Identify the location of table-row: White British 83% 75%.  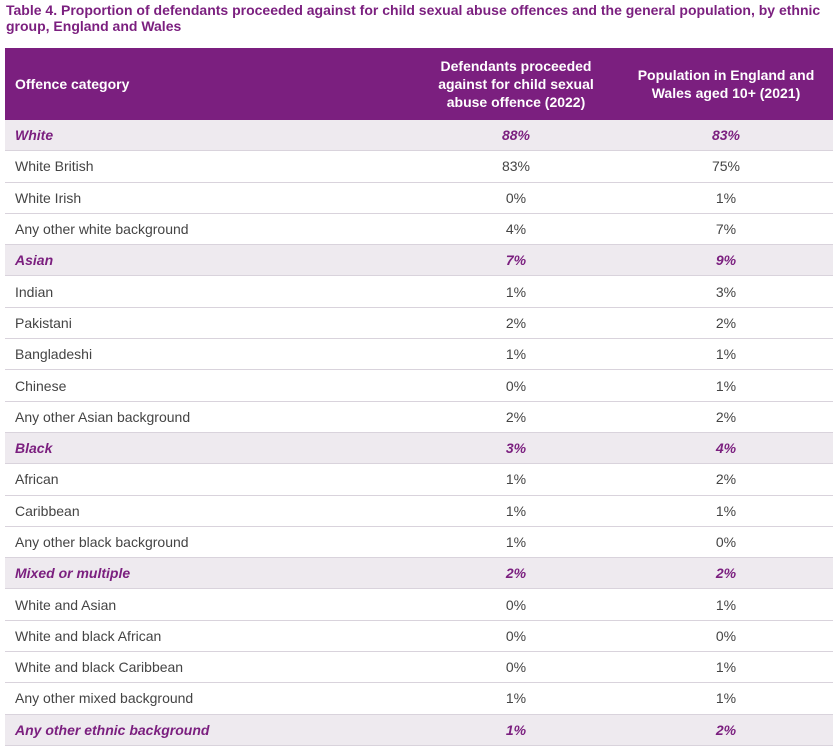
(419, 166).